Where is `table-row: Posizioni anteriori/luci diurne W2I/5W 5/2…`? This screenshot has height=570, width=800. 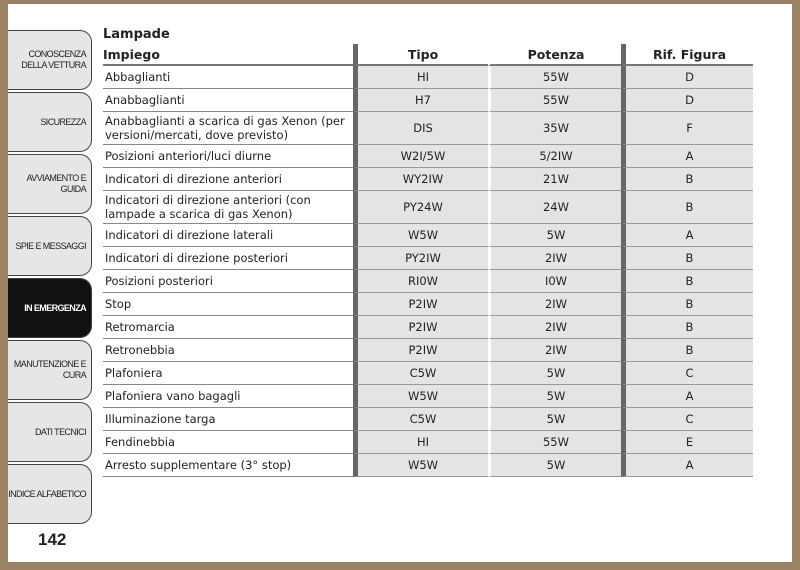
table-row: Posizioni anteriori/luci diurne W2I/5W 5/2… is located at coordinates (428, 156).